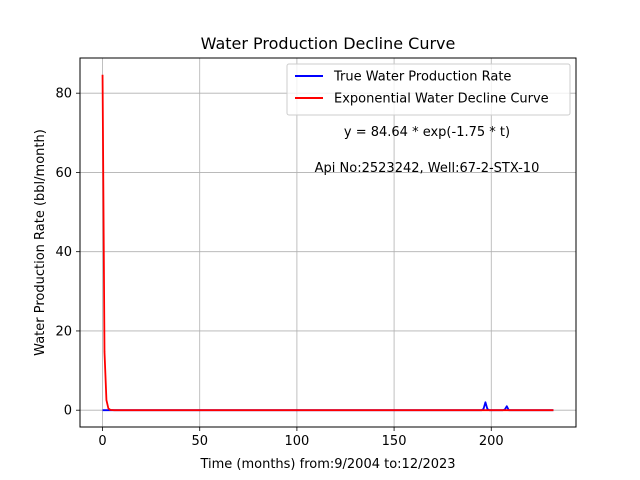 The image size is (640, 480). Describe the element at coordinates (68, 411) in the screenshot. I see `y-tick-label: 0` at that location.